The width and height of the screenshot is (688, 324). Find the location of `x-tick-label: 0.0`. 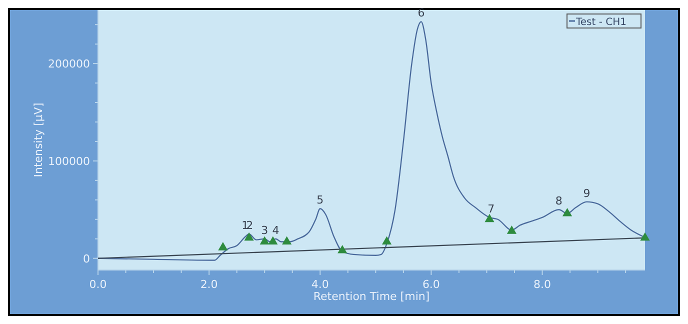

x-tick-label: 0.0 is located at coordinates (98, 284).